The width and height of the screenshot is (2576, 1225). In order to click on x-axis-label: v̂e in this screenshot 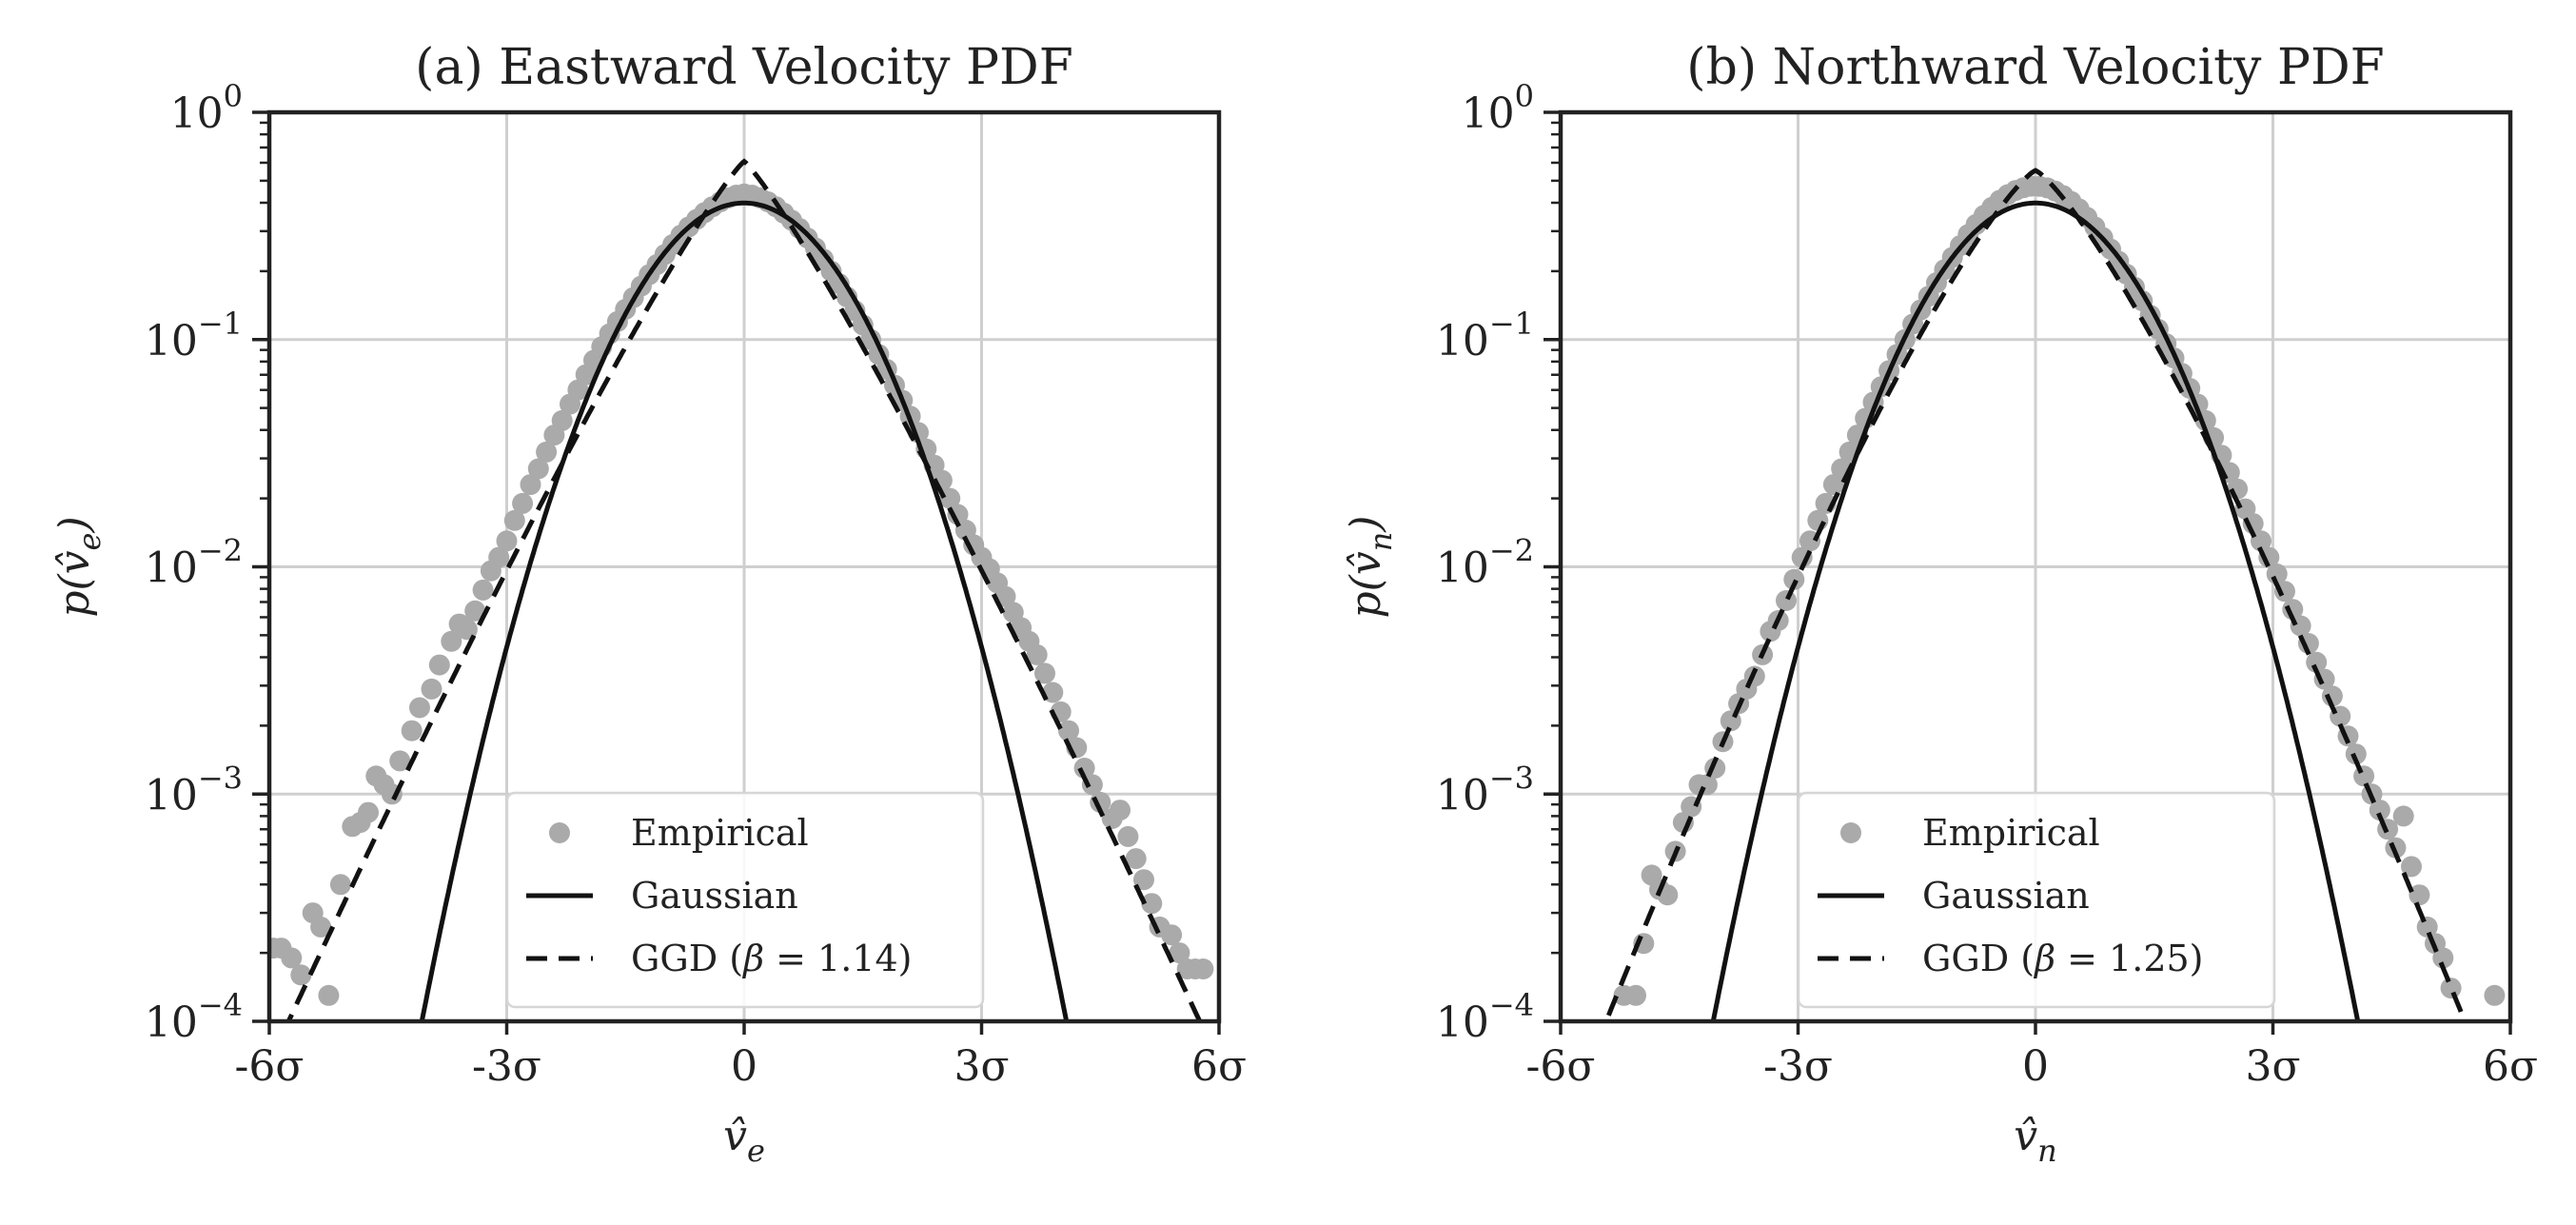, I will do `click(744, 1140)`.